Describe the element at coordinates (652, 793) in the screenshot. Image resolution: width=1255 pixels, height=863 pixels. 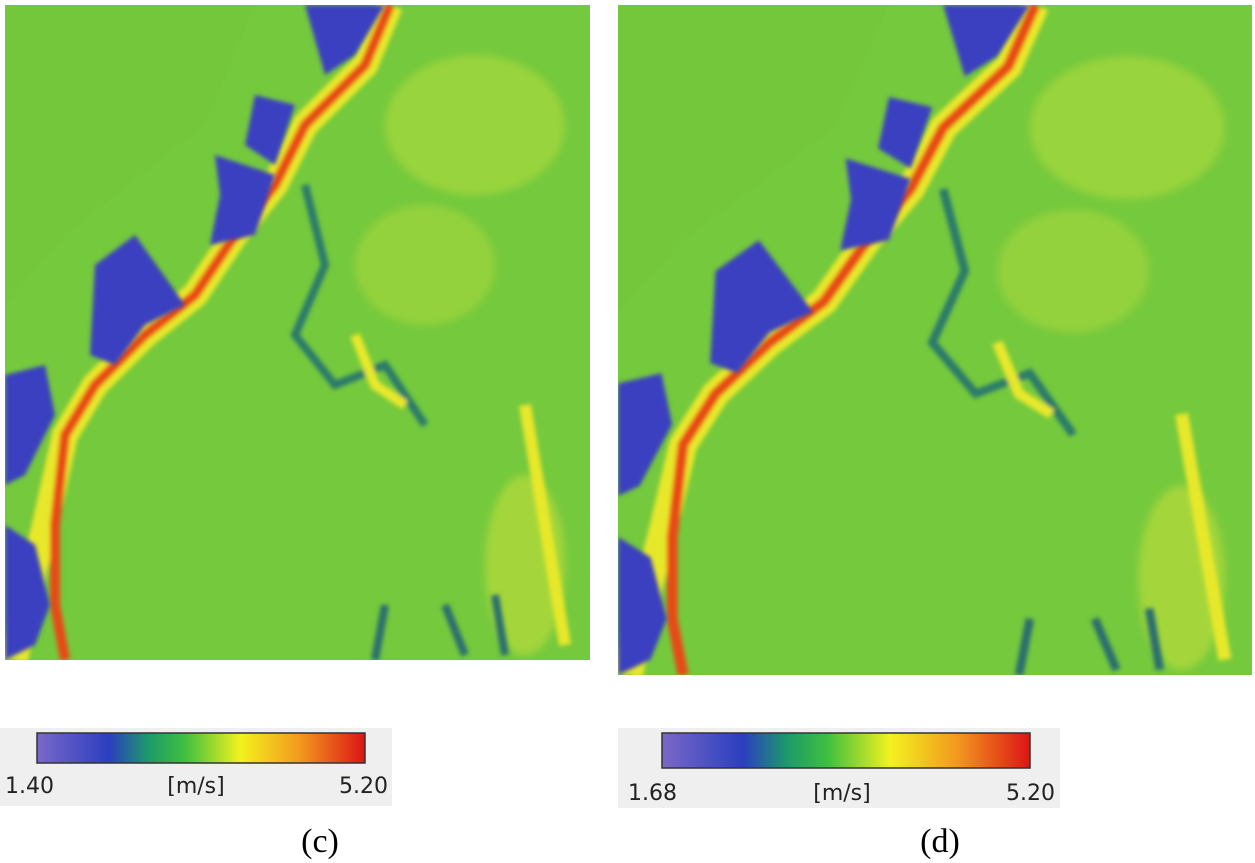
I see `colorbar-min: 1.68` at that location.